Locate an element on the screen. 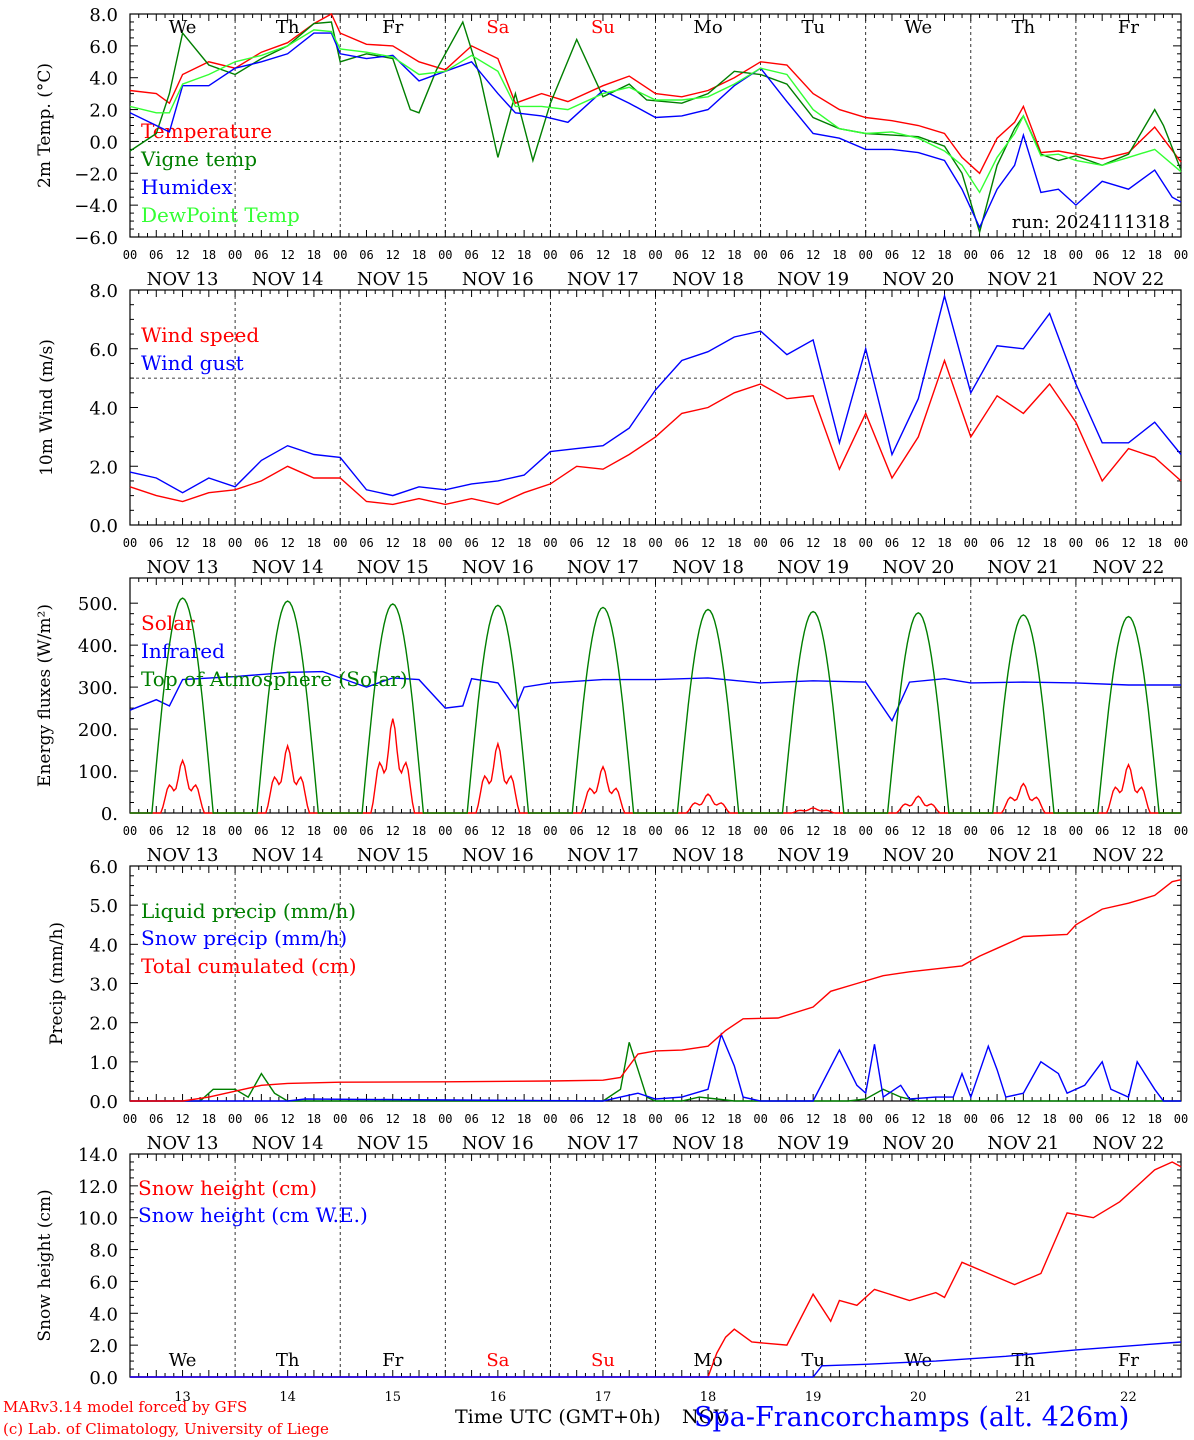  legend-entry: Snow height (cm) is located at coordinates (227, 1188).